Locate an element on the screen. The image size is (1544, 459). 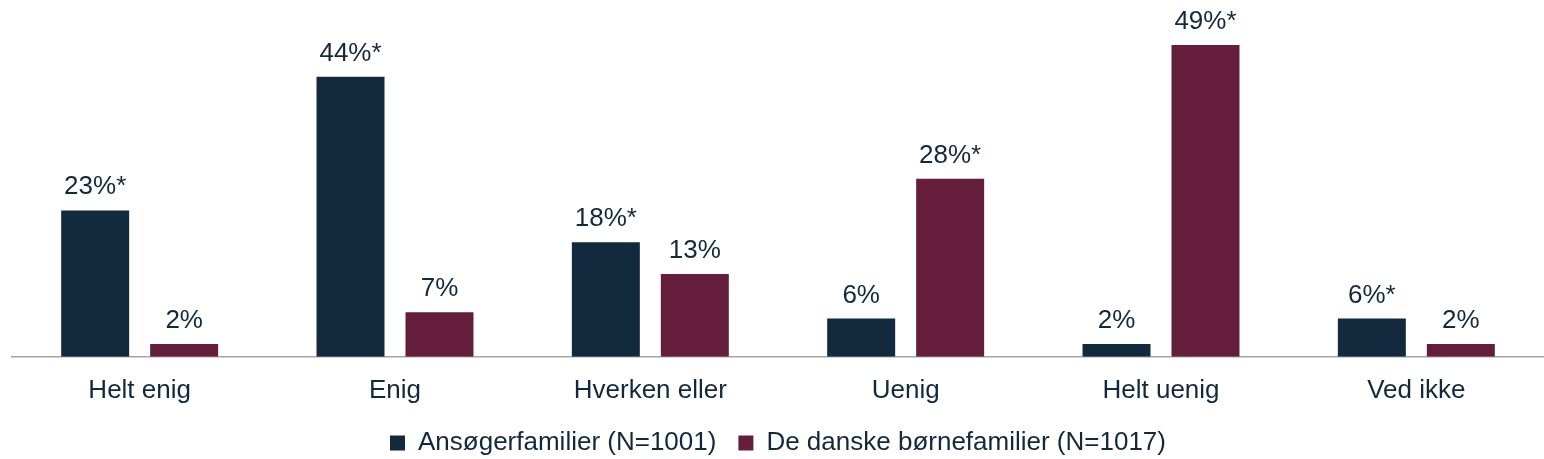
data-label: 23%* is located at coordinates (95, 185).